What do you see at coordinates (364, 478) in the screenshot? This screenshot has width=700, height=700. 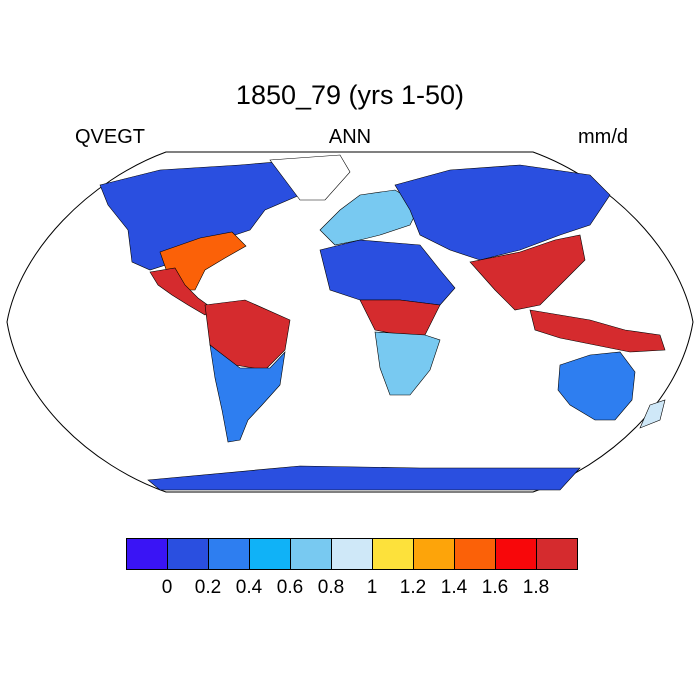 I see `region-antarctica` at bounding box center [364, 478].